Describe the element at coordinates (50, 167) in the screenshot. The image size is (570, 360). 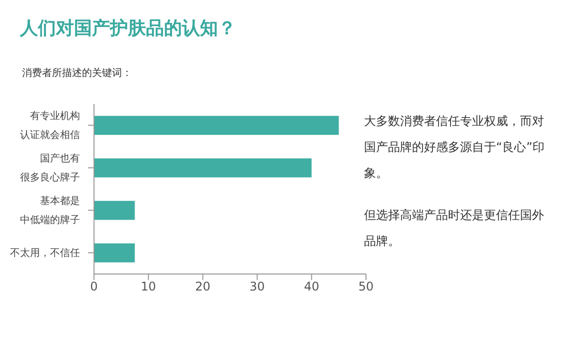
I see `y-tick-label: 国产也有很多良心牌子` at that location.